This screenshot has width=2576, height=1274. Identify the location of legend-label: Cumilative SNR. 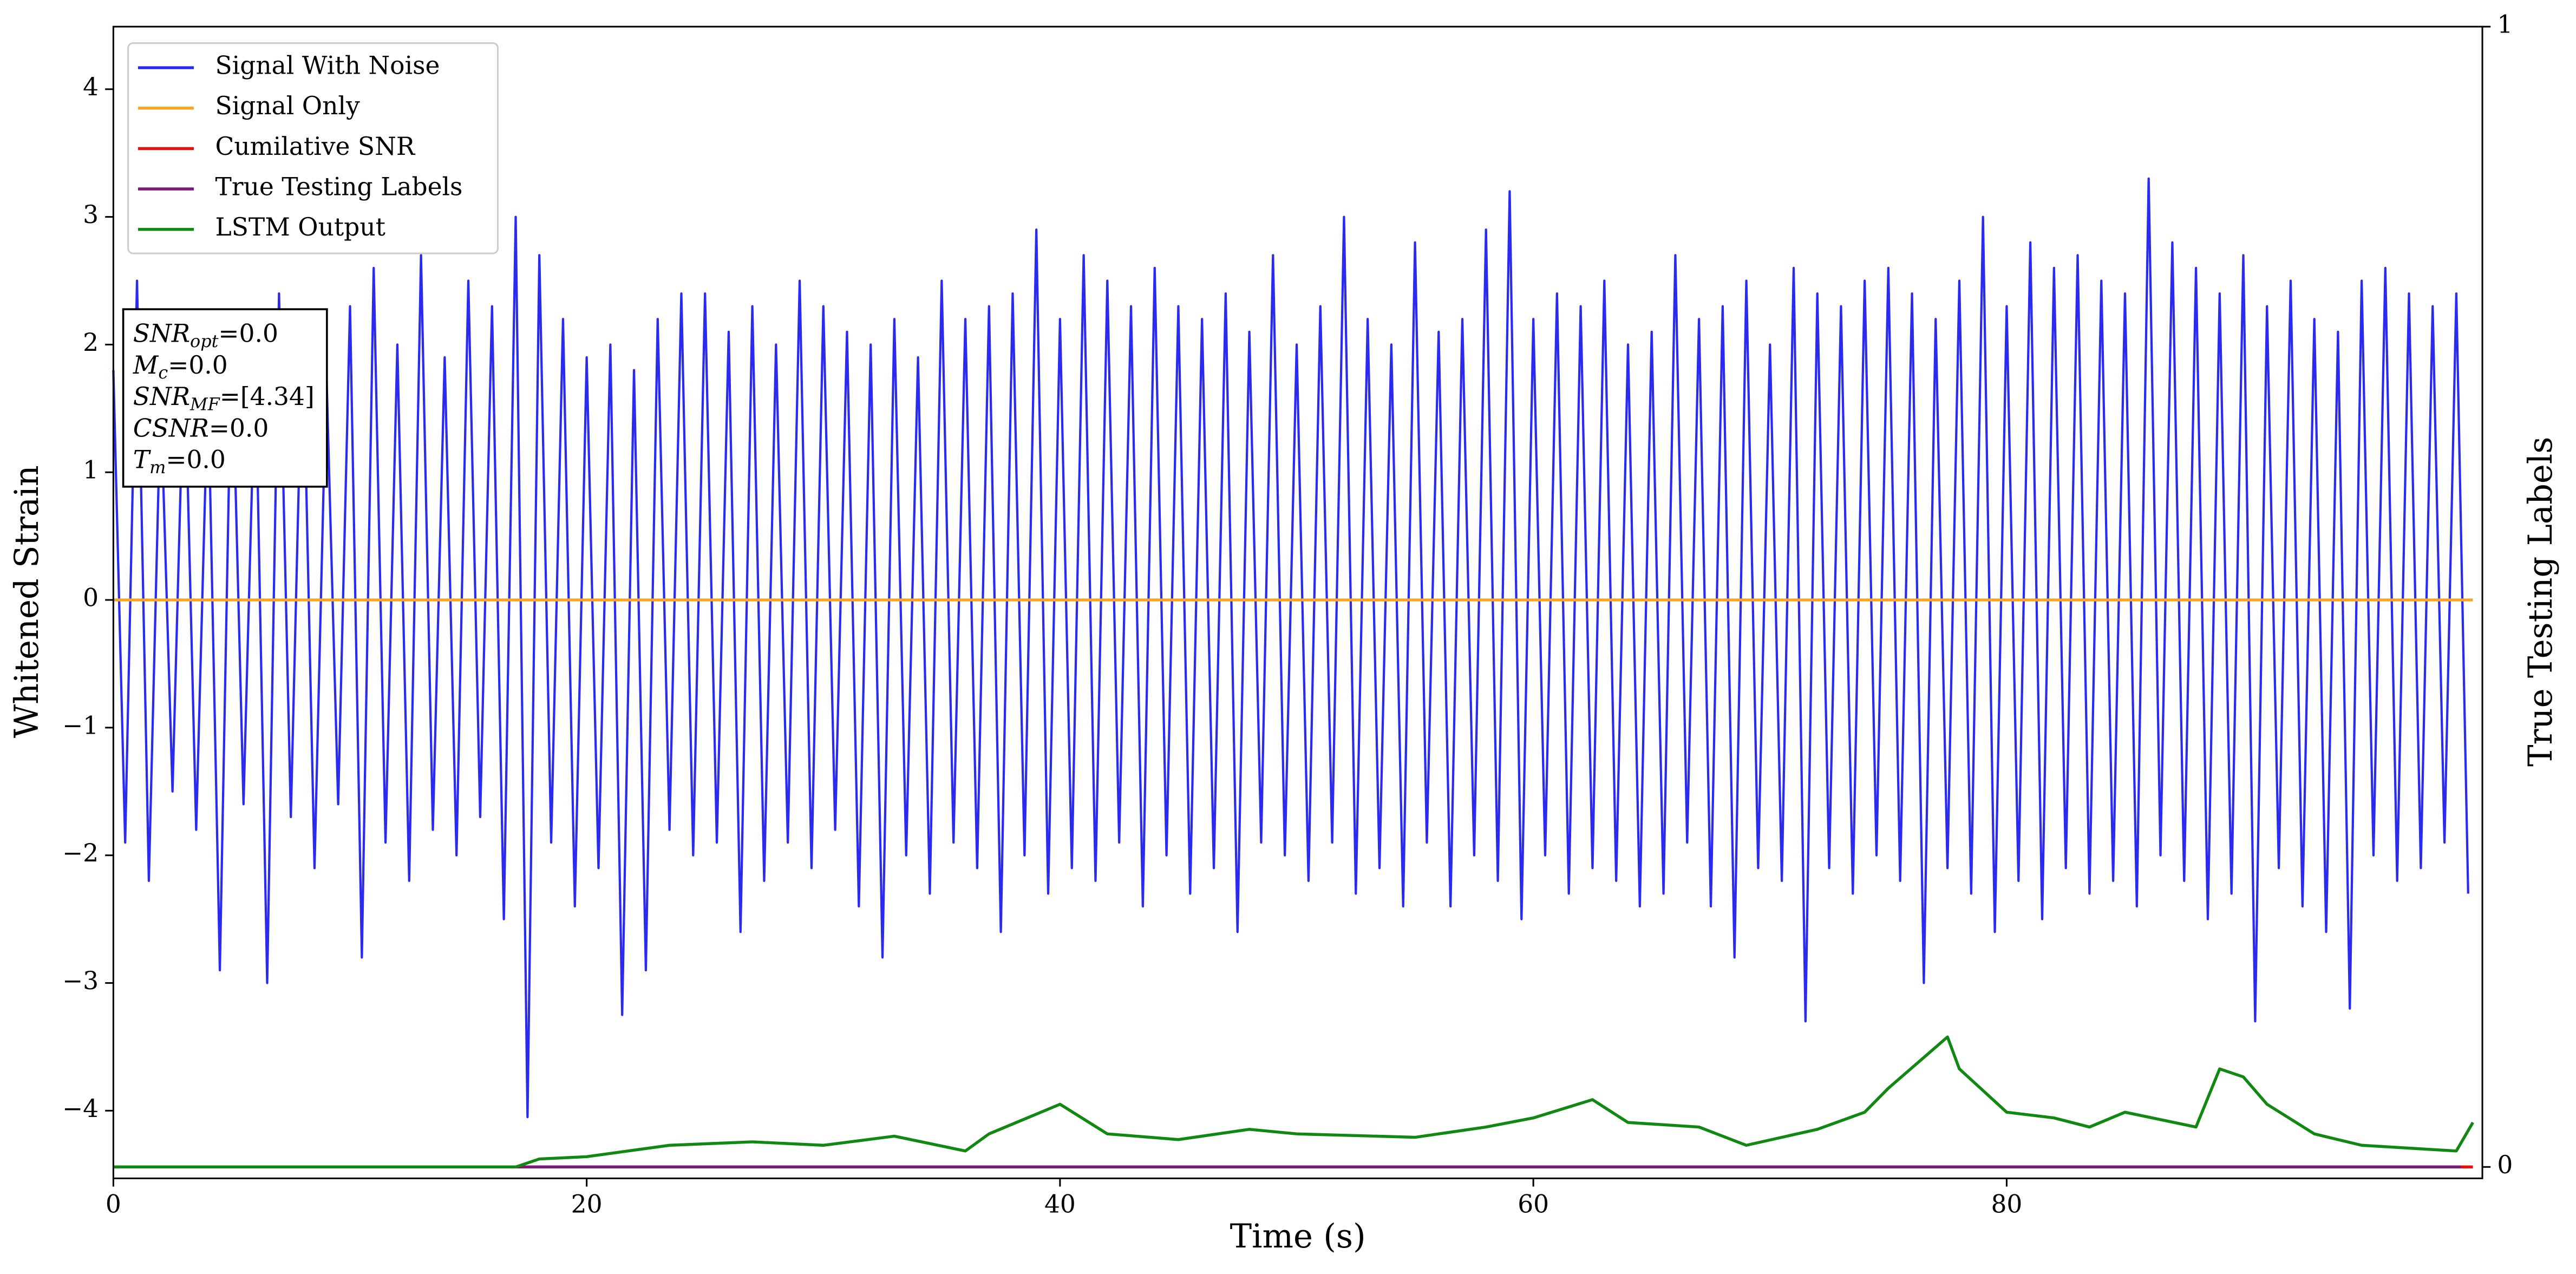
(315, 146).